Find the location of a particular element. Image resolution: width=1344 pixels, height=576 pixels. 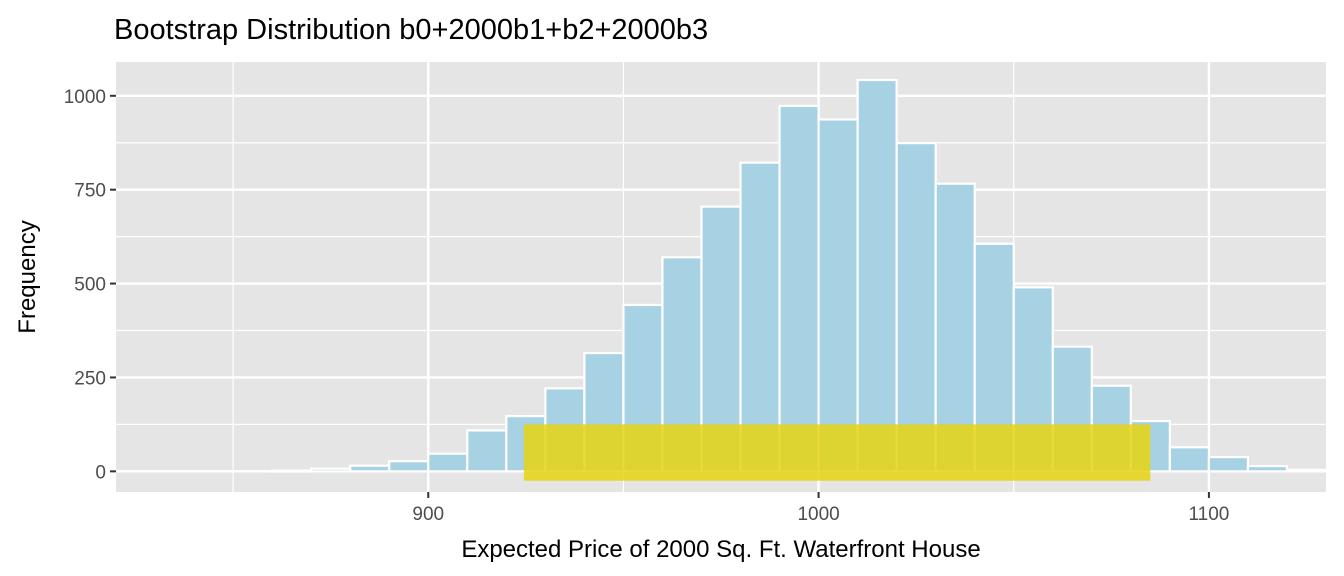

y-tick-label: 750 is located at coordinates (90, 191).